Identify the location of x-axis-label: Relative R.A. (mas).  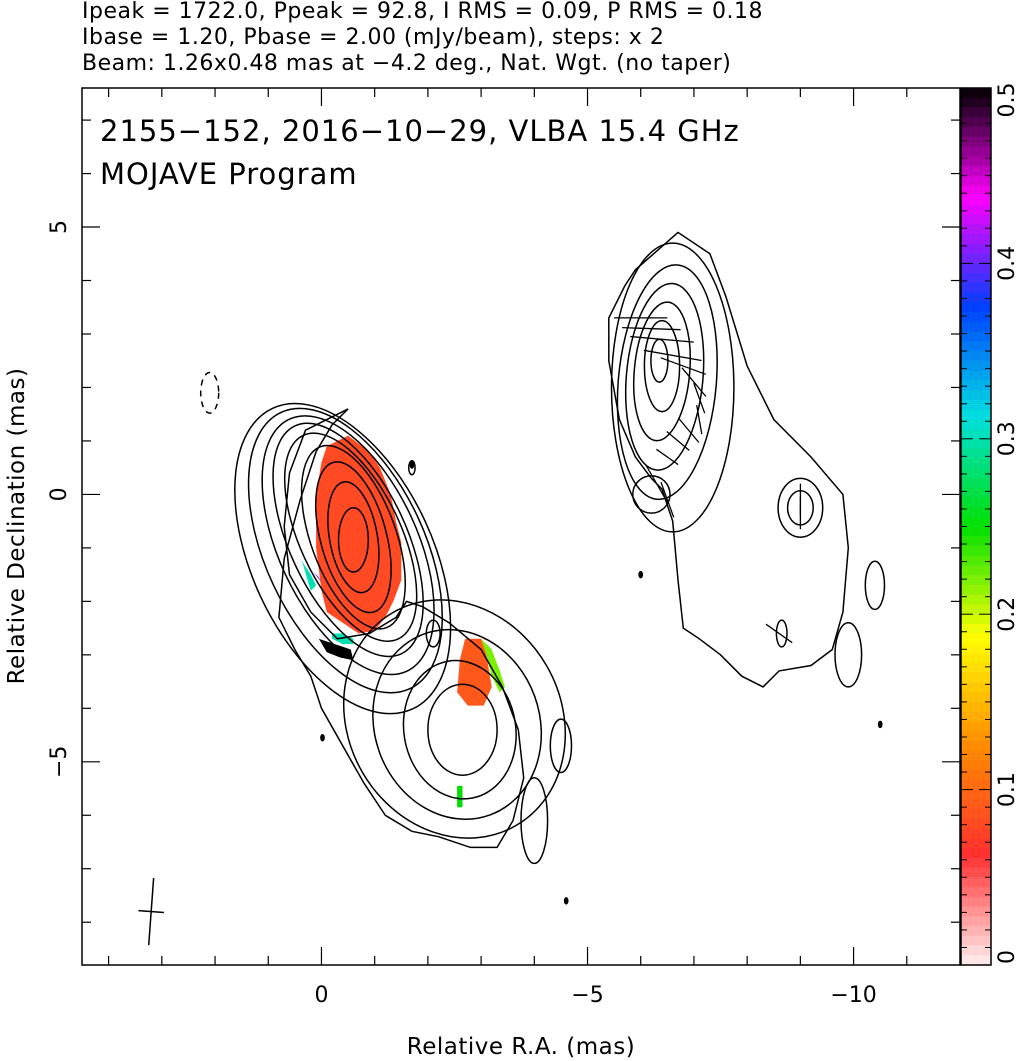
(521, 1047).